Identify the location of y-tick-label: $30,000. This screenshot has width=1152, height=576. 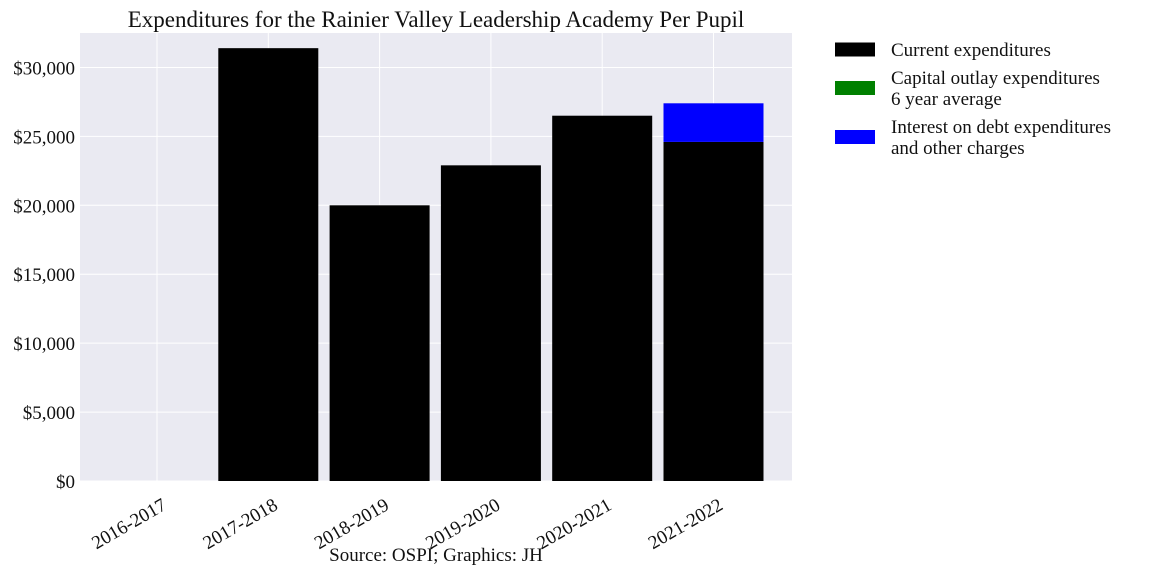
(44, 68).